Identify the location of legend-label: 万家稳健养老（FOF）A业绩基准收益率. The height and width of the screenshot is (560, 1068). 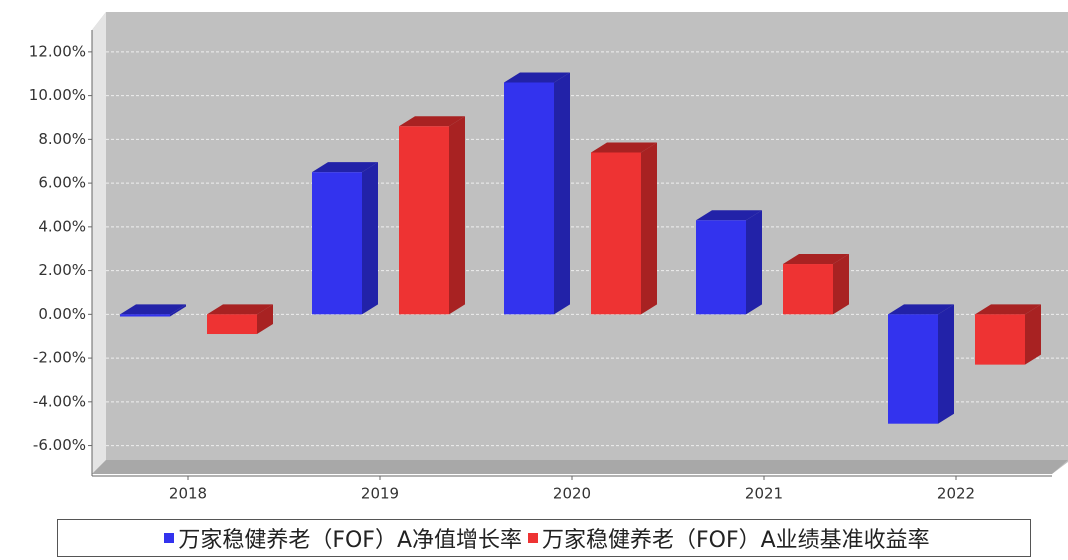
(736, 540).